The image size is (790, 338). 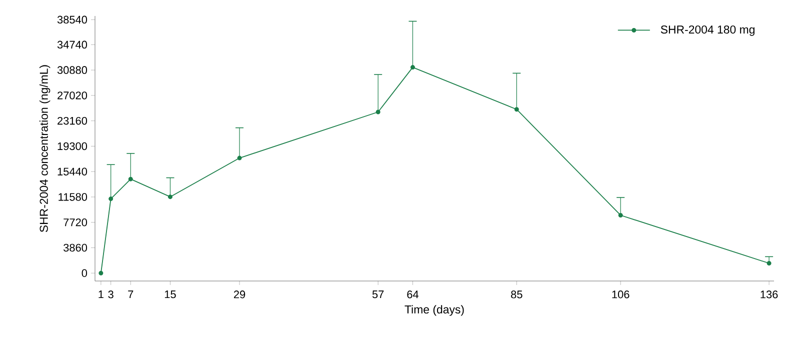 I want to click on y-axis-title: SHR-2004 concentration (ng/mL), so click(x=44, y=148).